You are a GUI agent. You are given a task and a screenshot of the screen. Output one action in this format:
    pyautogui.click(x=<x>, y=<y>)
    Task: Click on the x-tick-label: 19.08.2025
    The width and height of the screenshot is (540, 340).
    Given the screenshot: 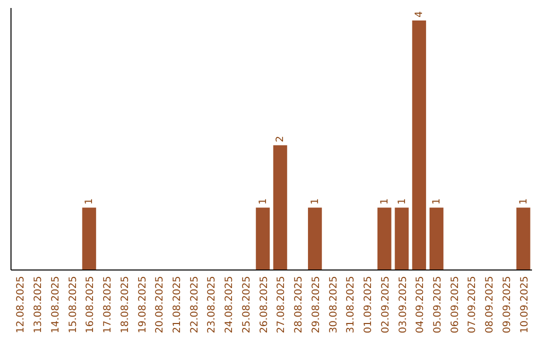 What is the action you would take?
    pyautogui.click(x=142, y=305)
    